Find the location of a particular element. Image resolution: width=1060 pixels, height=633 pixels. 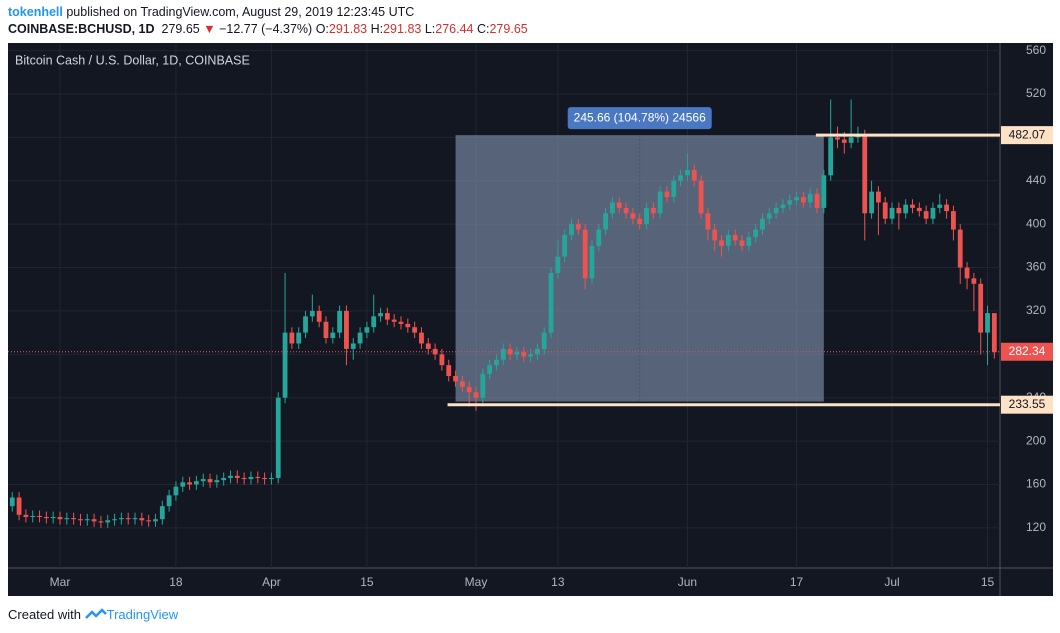

last-price-label: 282.34 is located at coordinates (1027, 351).